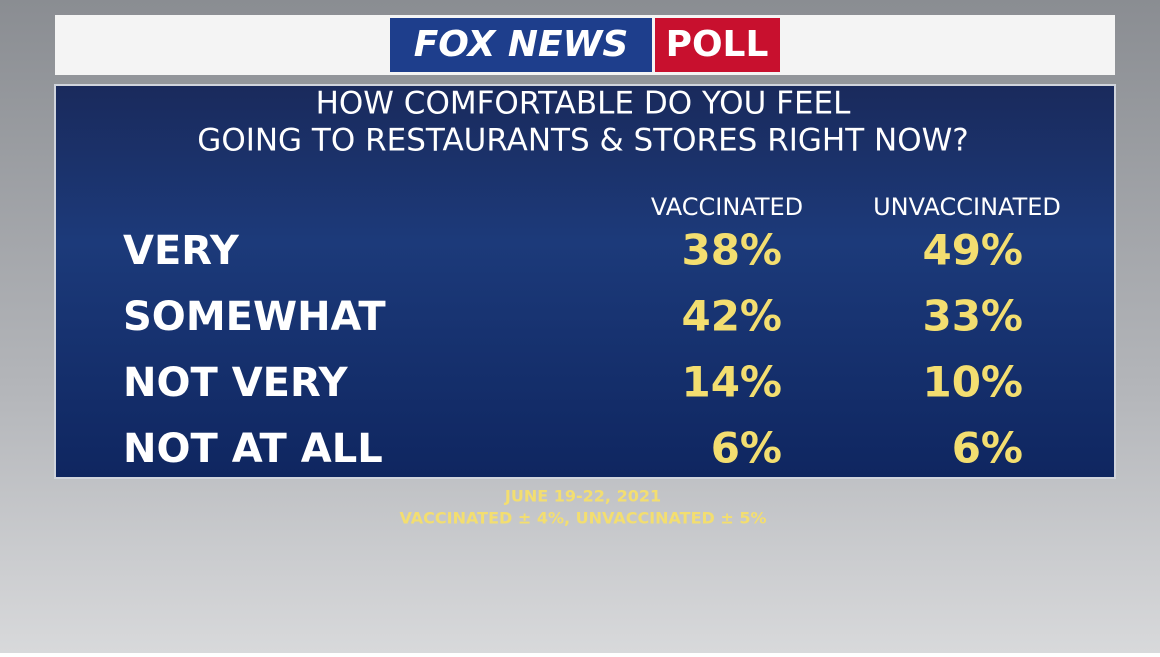 Image resolution: width=1160 pixels, height=657 pixels. I want to click on title-line: GOING TO RESTAURANTS & STORES RIGHT NOW?, so click(582, 141).